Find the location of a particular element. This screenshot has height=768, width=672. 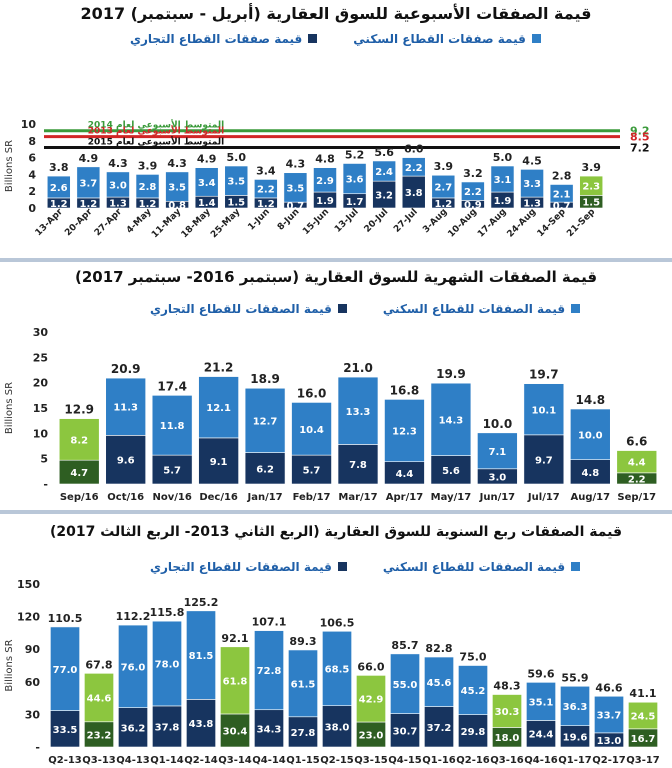

x-tick-label: Q4-13 is located at coordinates (133, 760).